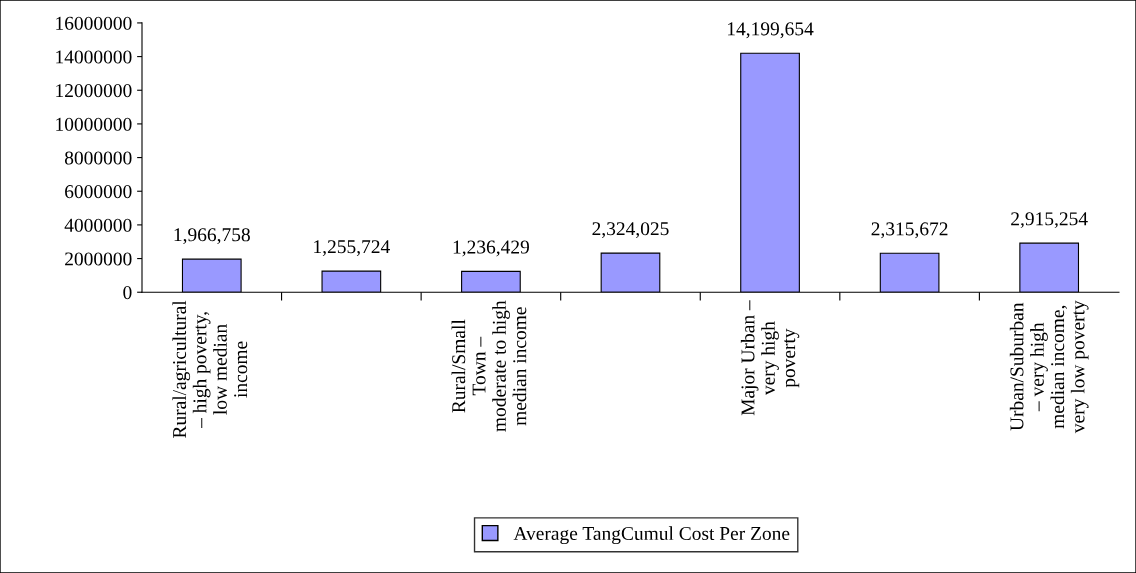 The image size is (1136, 573). What do you see at coordinates (491, 248) in the screenshot?
I see `data-label: 1,236,429` at bounding box center [491, 248].